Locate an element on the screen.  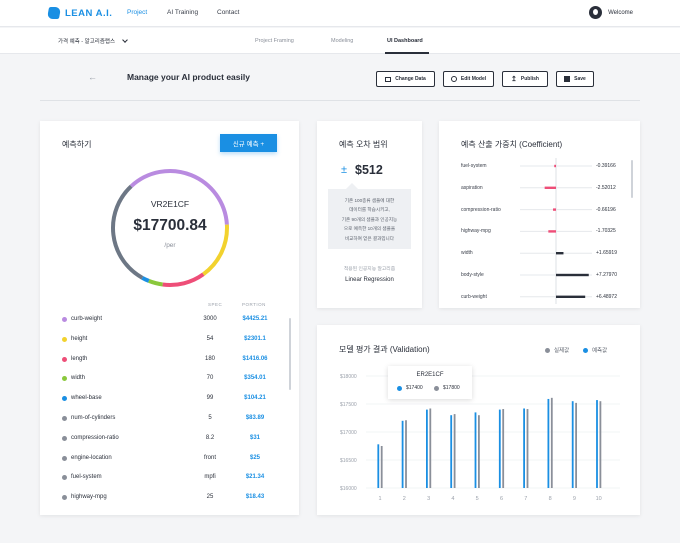
feature-portion: $25 is located at coordinates (254, 457).